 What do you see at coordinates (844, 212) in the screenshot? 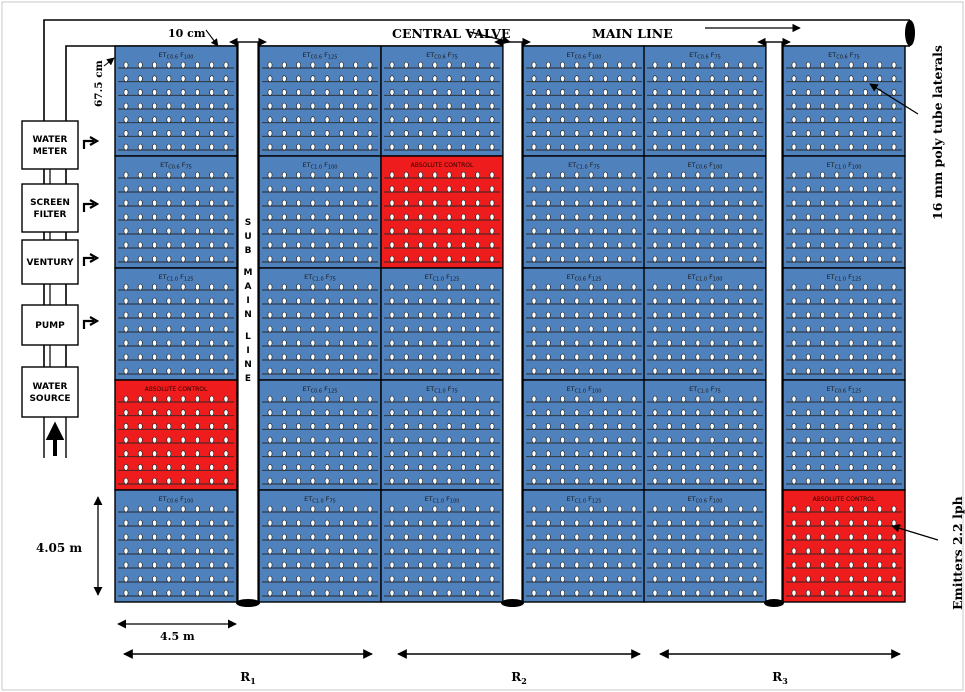
I see `plot-area` at bounding box center [844, 212].